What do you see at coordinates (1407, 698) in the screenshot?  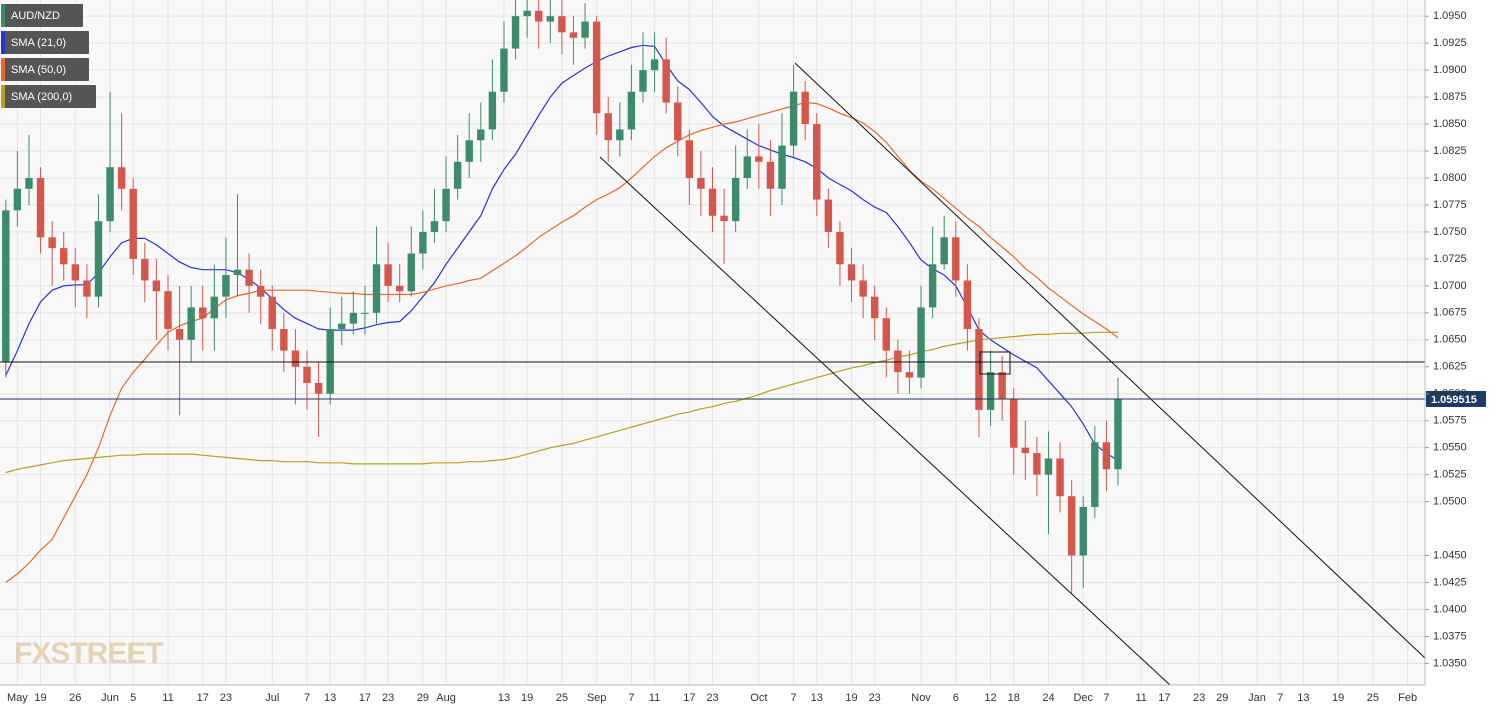 I see `x-tick-label: Feb` at bounding box center [1407, 698].